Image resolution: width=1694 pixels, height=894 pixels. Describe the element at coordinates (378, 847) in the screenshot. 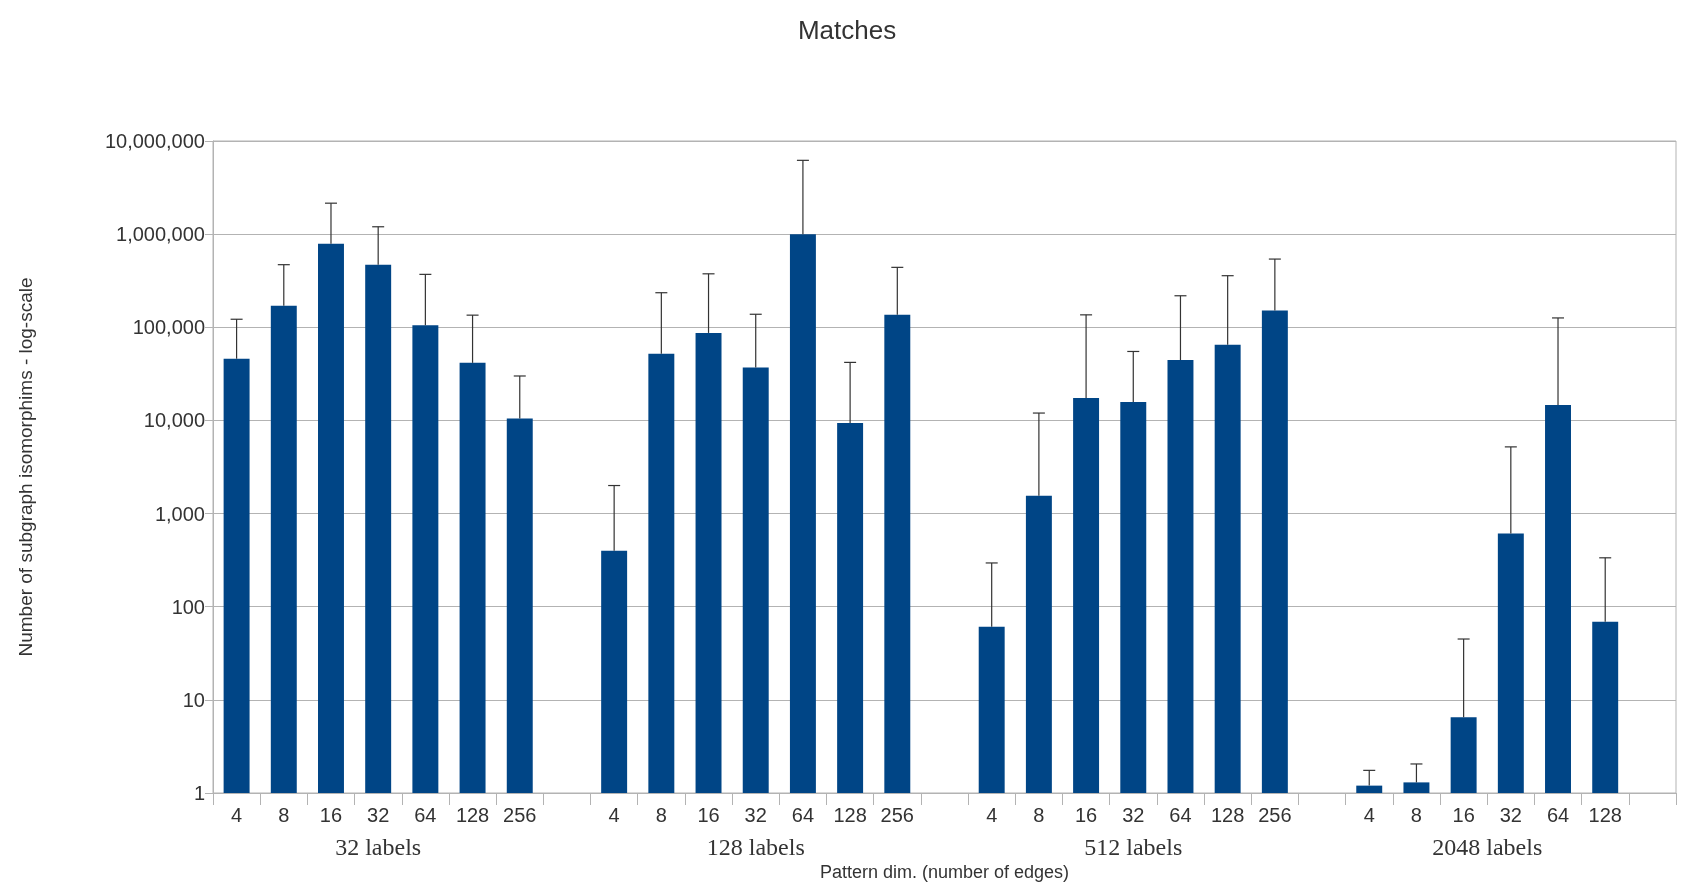

I see `text: 32 labels` at that location.